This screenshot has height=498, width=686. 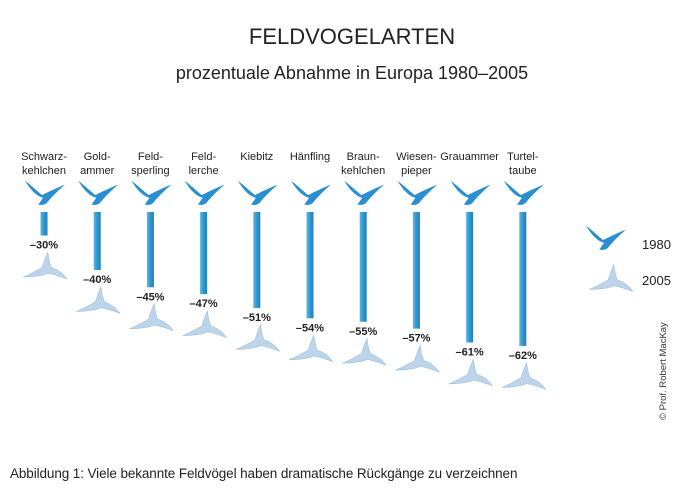 I want to click on legend-label-1980: 1980, so click(x=656, y=244).